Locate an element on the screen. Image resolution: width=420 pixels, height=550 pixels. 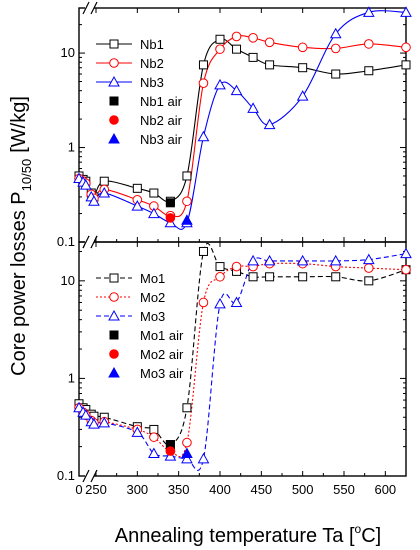
legend-marker-nb2 is located at coordinates (114, 63).